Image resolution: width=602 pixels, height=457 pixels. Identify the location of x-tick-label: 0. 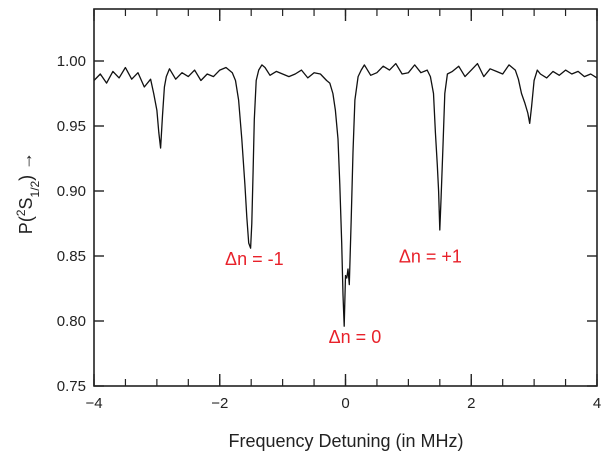
(345, 403).